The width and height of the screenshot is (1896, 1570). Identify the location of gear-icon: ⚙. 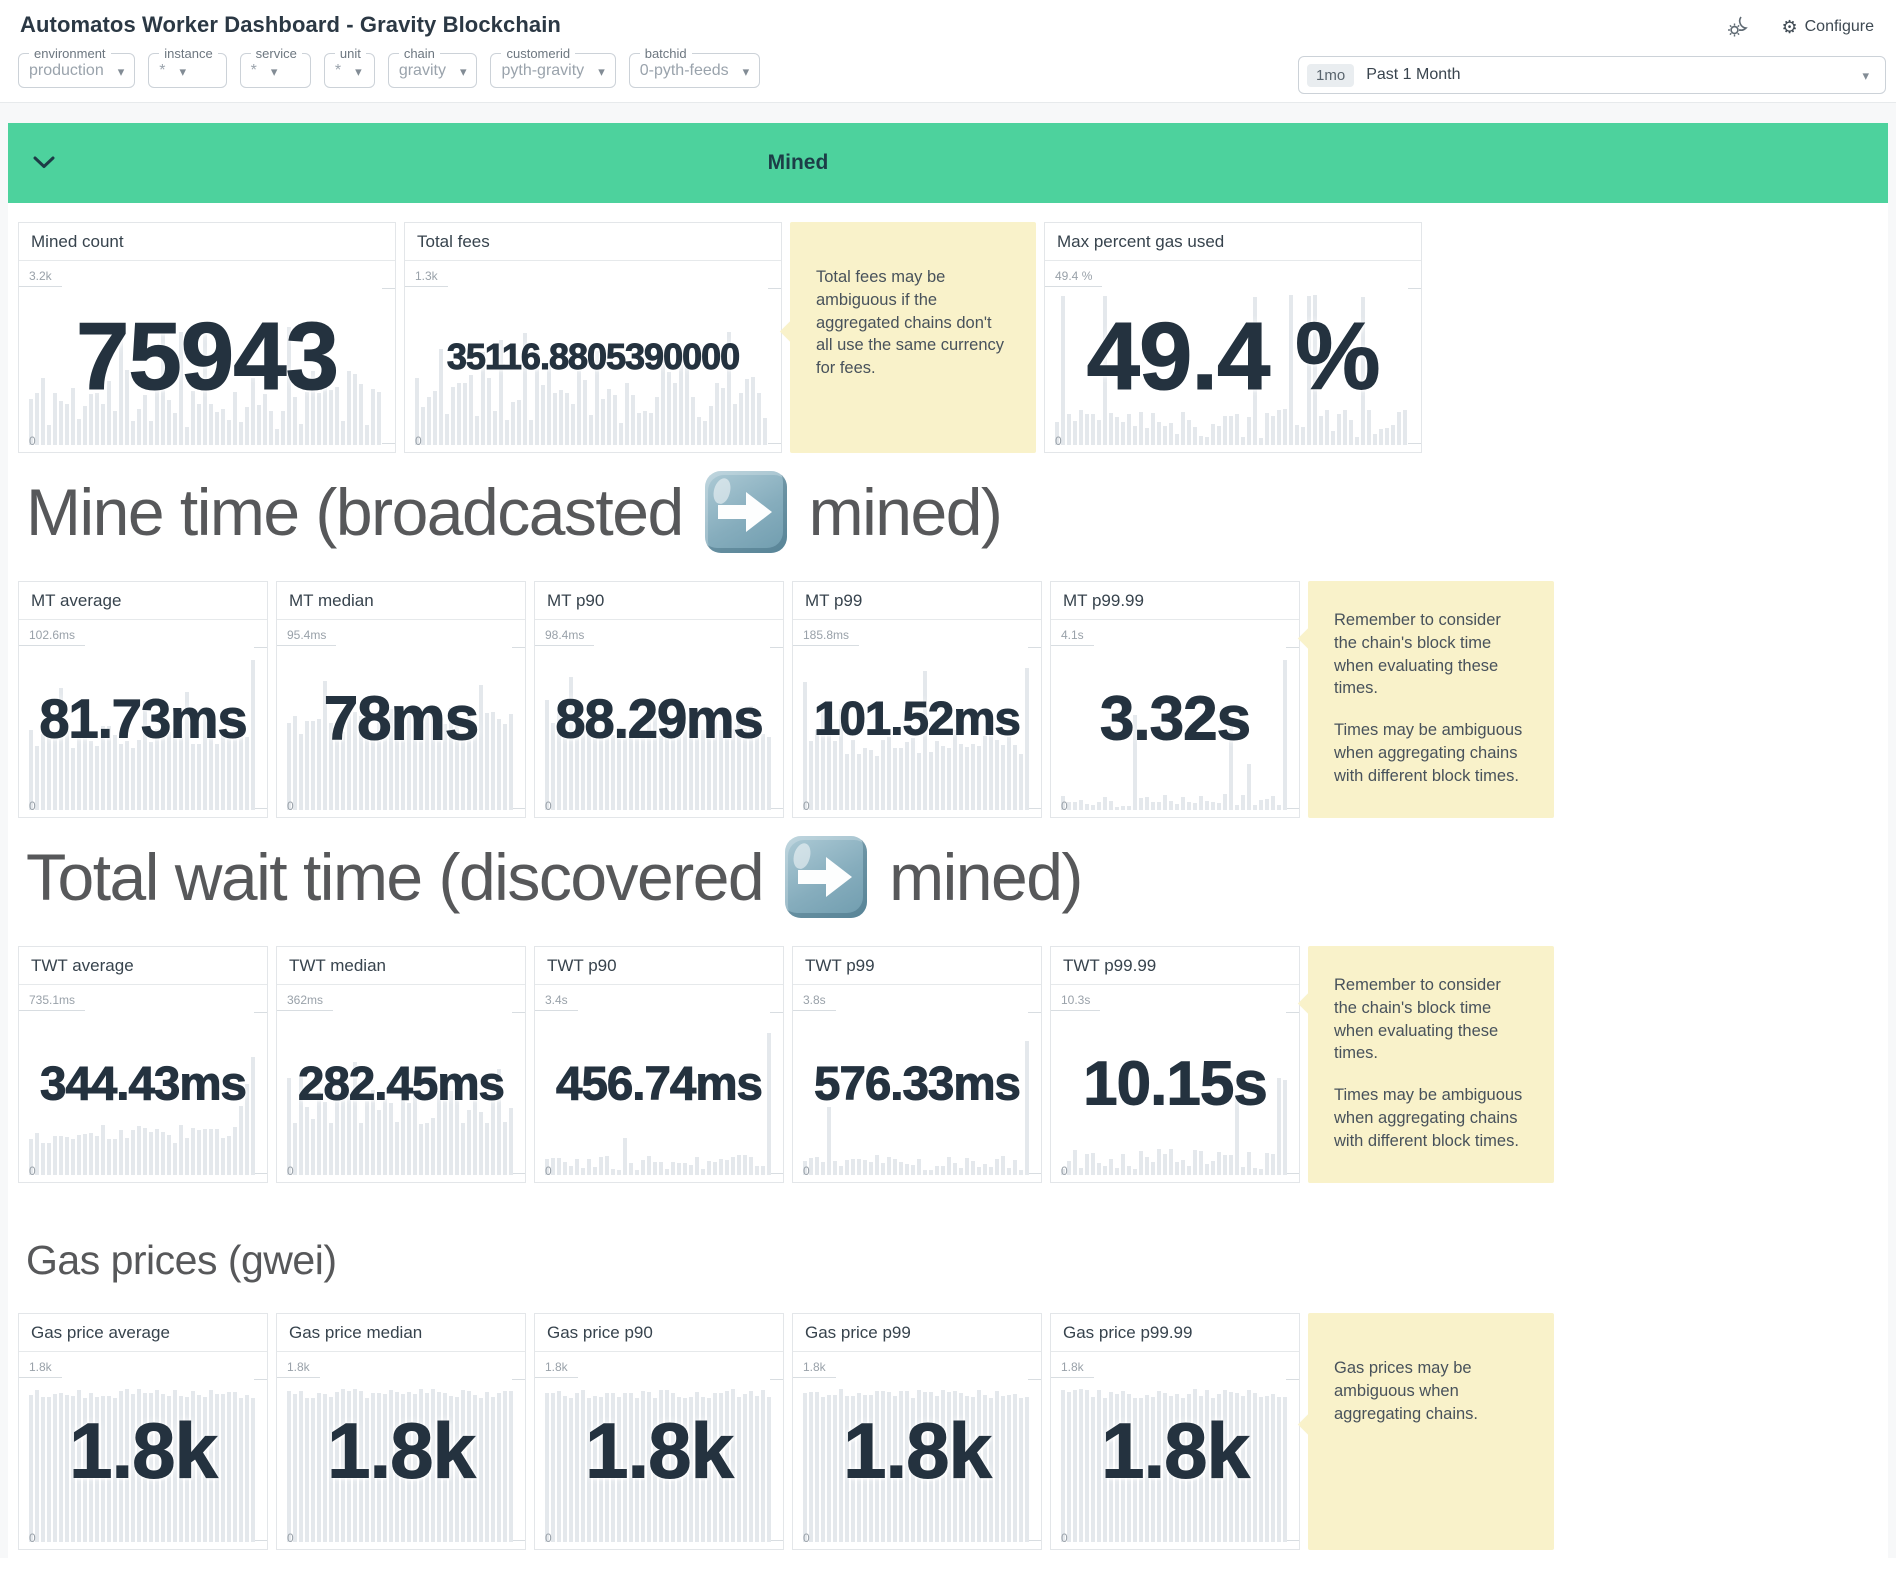
(1789, 27).